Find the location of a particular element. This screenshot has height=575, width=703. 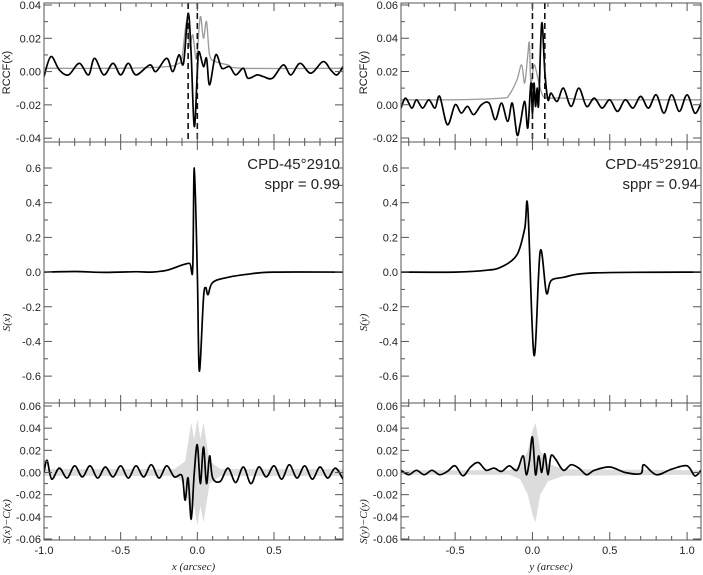

uncertainty-envelope is located at coordinates (551, 472).